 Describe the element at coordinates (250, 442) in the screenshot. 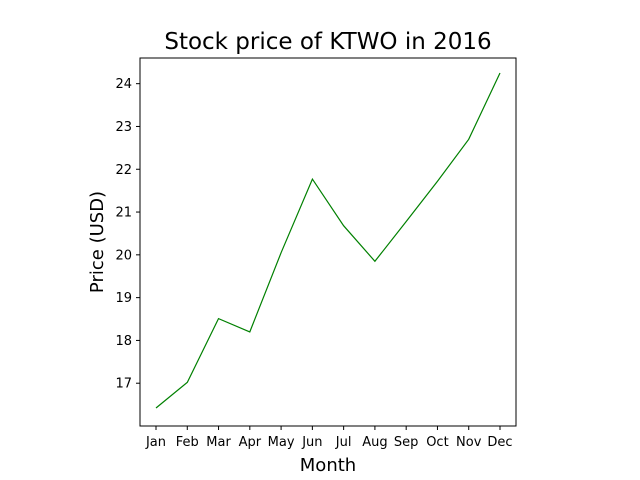

I see `x-tick-label: Apr` at that location.